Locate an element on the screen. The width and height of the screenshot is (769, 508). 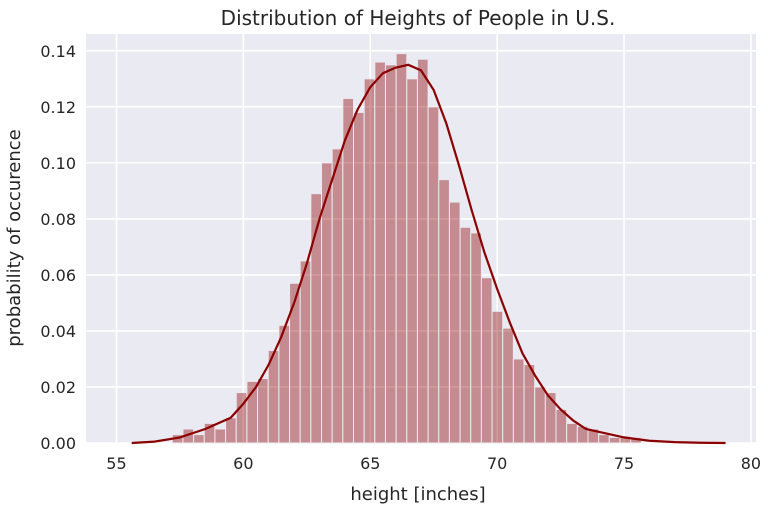
y-tick-label: 0.02 is located at coordinates (58, 387).